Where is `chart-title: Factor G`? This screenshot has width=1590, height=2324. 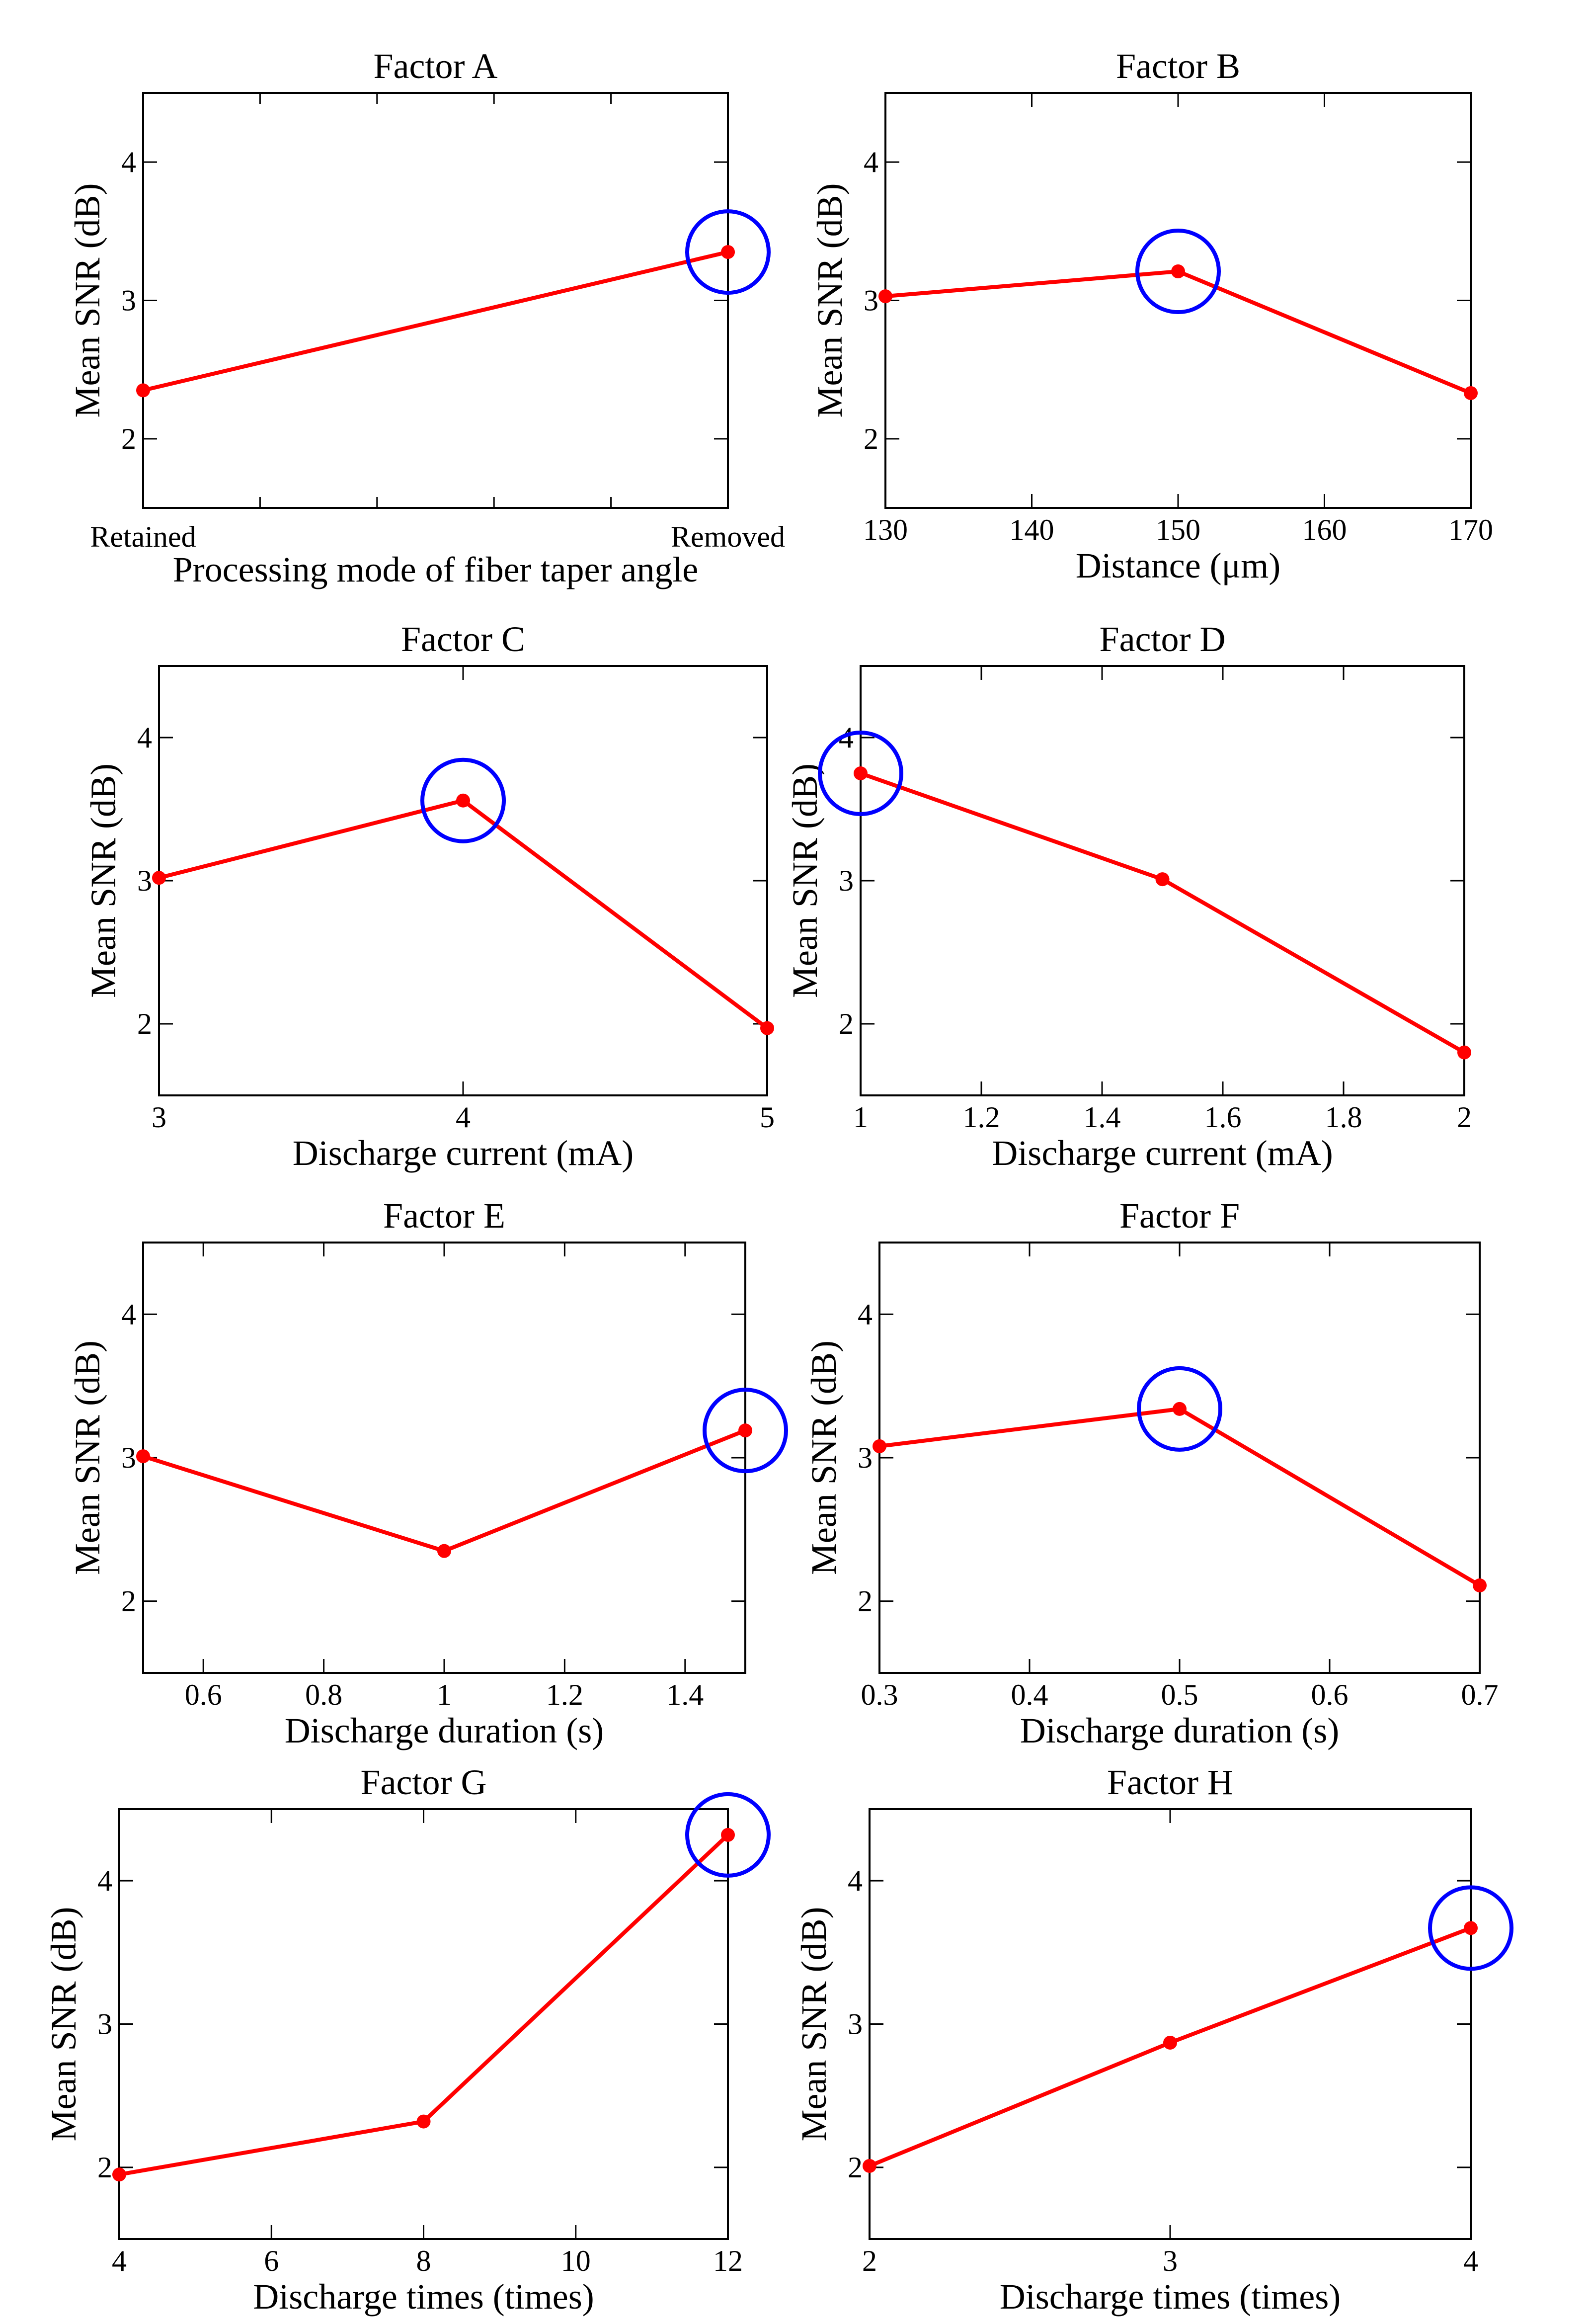 chart-title: Factor G is located at coordinates (424, 1782).